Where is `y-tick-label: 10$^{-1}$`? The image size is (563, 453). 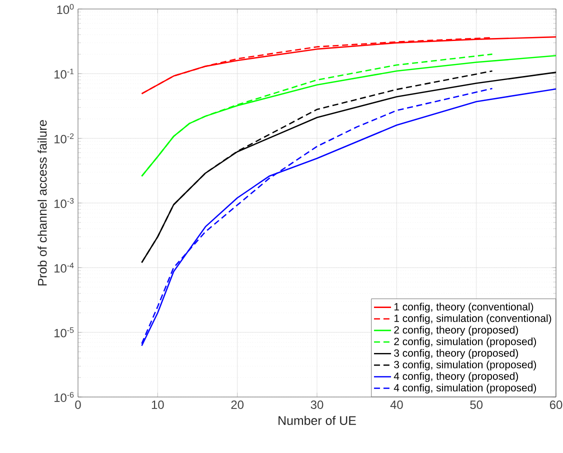 y-tick-label: 10$^{-1}$ is located at coordinates (64, 73).